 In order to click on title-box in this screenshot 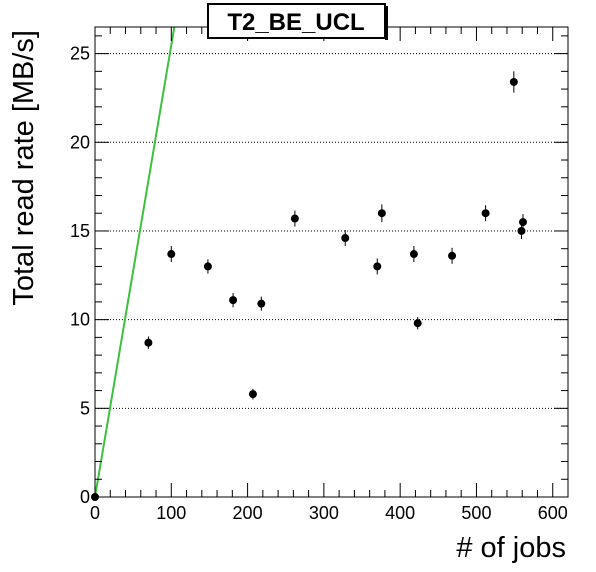, I will do `click(296, 21)`.